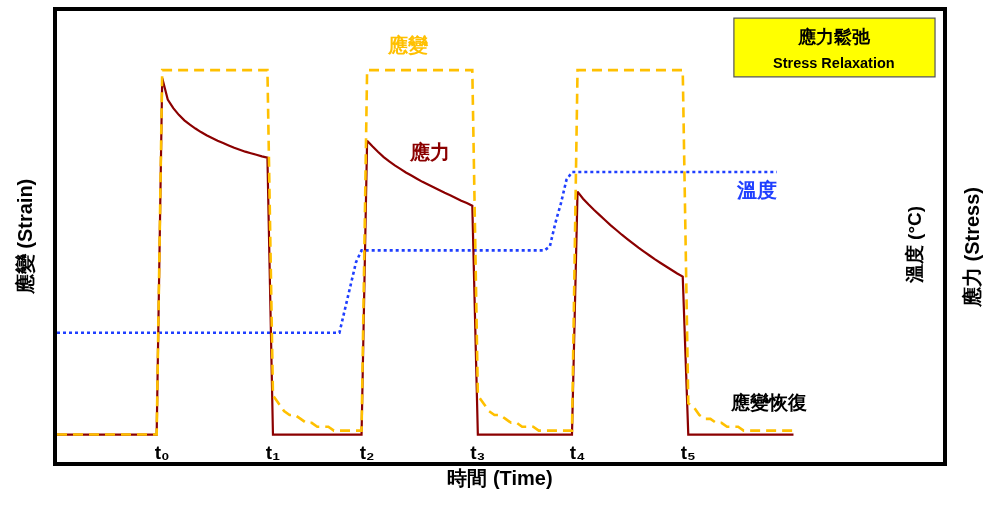 This screenshot has width=1002, height=509. What do you see at coordinates (915, 245) in the screenshot?
I see `y2-axis-title: 溫度 (°C)` at bounding box center [915, 245].